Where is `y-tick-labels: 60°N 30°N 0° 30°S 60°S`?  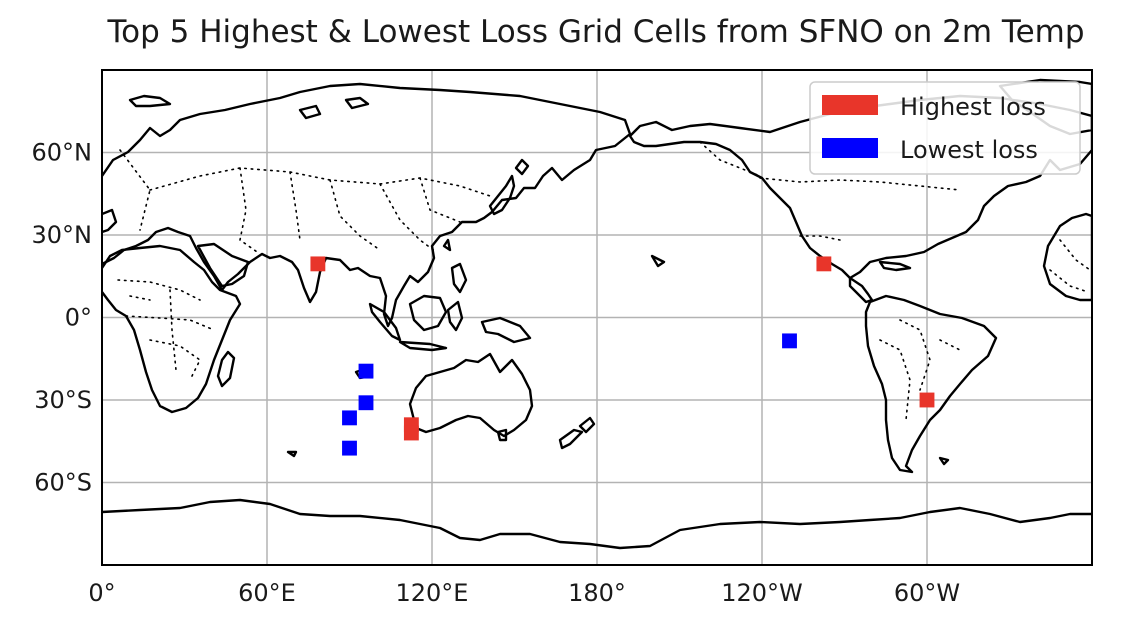 y-tick-labels: 60°N 30°N 0° 30°S 60°S is located at coordinates (62, 318).